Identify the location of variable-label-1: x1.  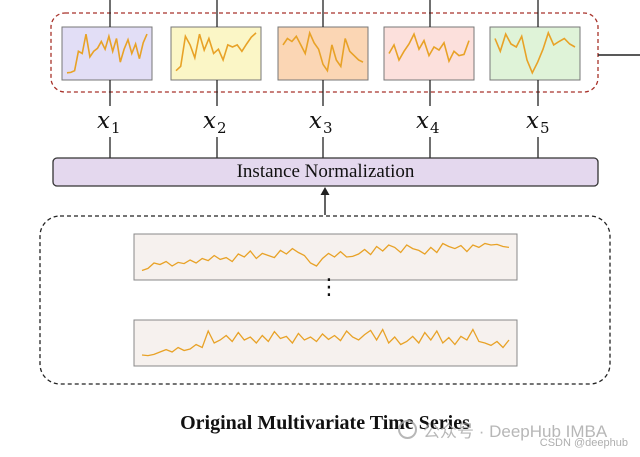
(109, 122).